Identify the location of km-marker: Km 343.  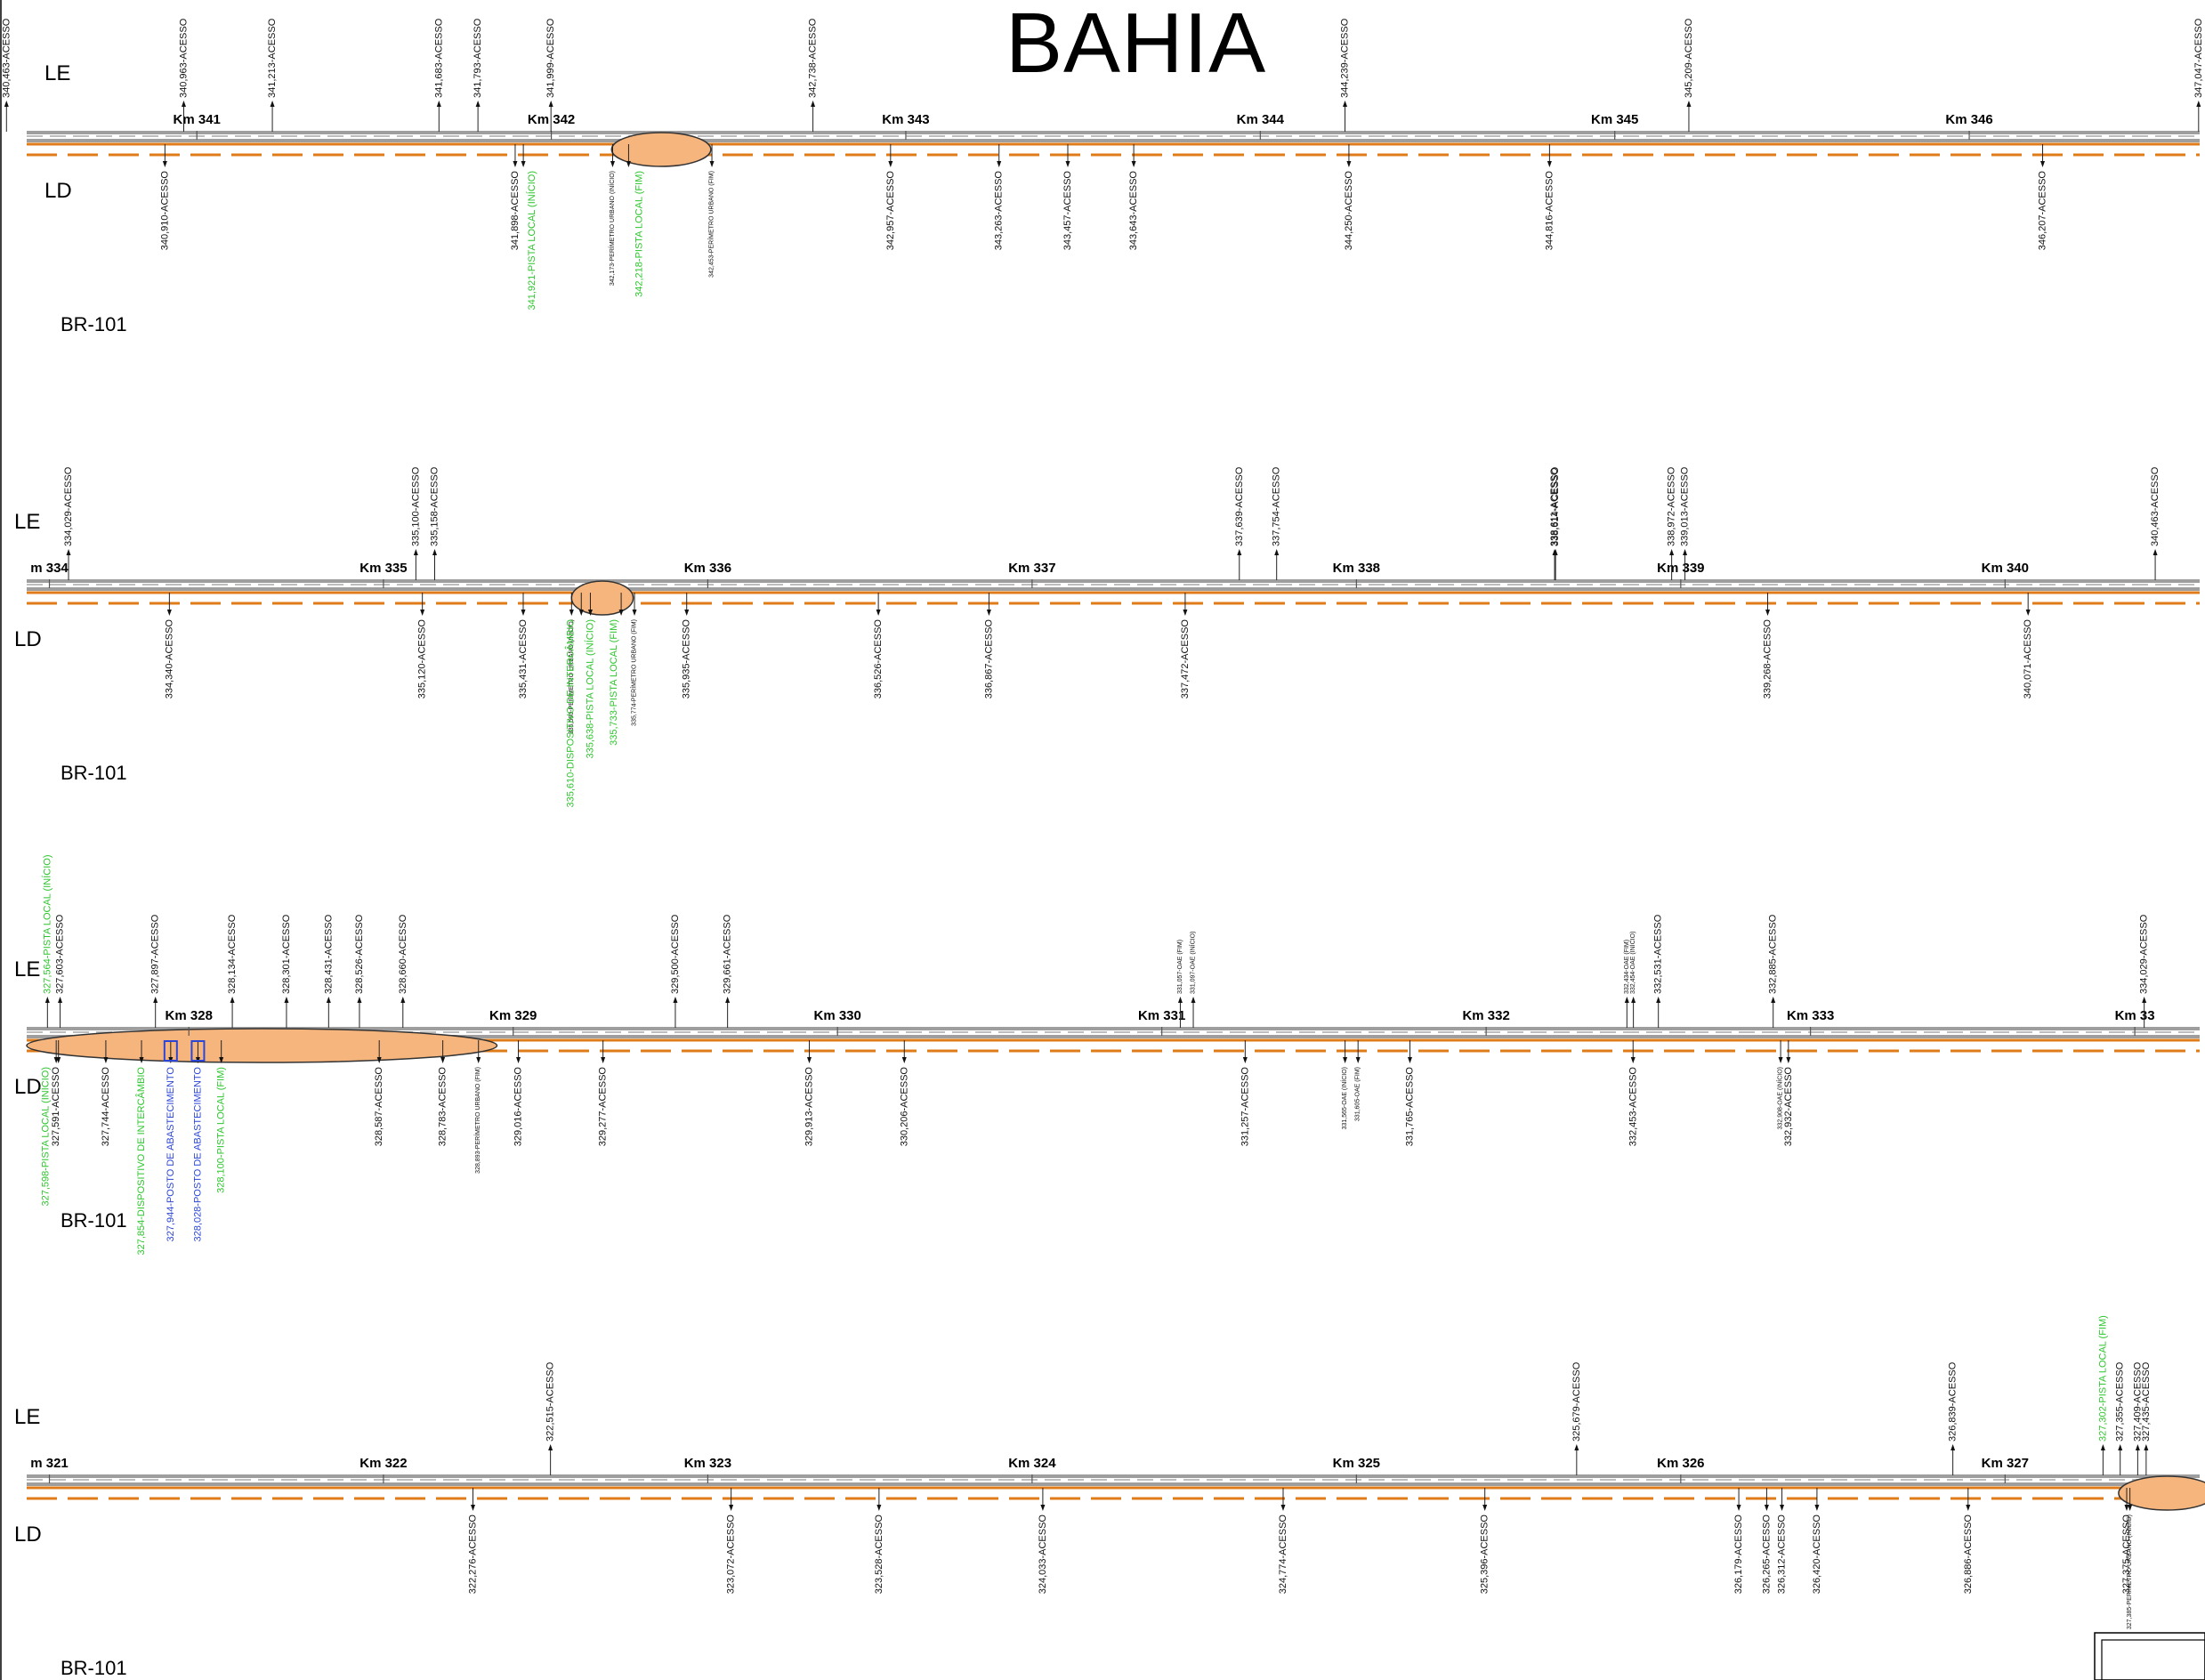
(905, 119).